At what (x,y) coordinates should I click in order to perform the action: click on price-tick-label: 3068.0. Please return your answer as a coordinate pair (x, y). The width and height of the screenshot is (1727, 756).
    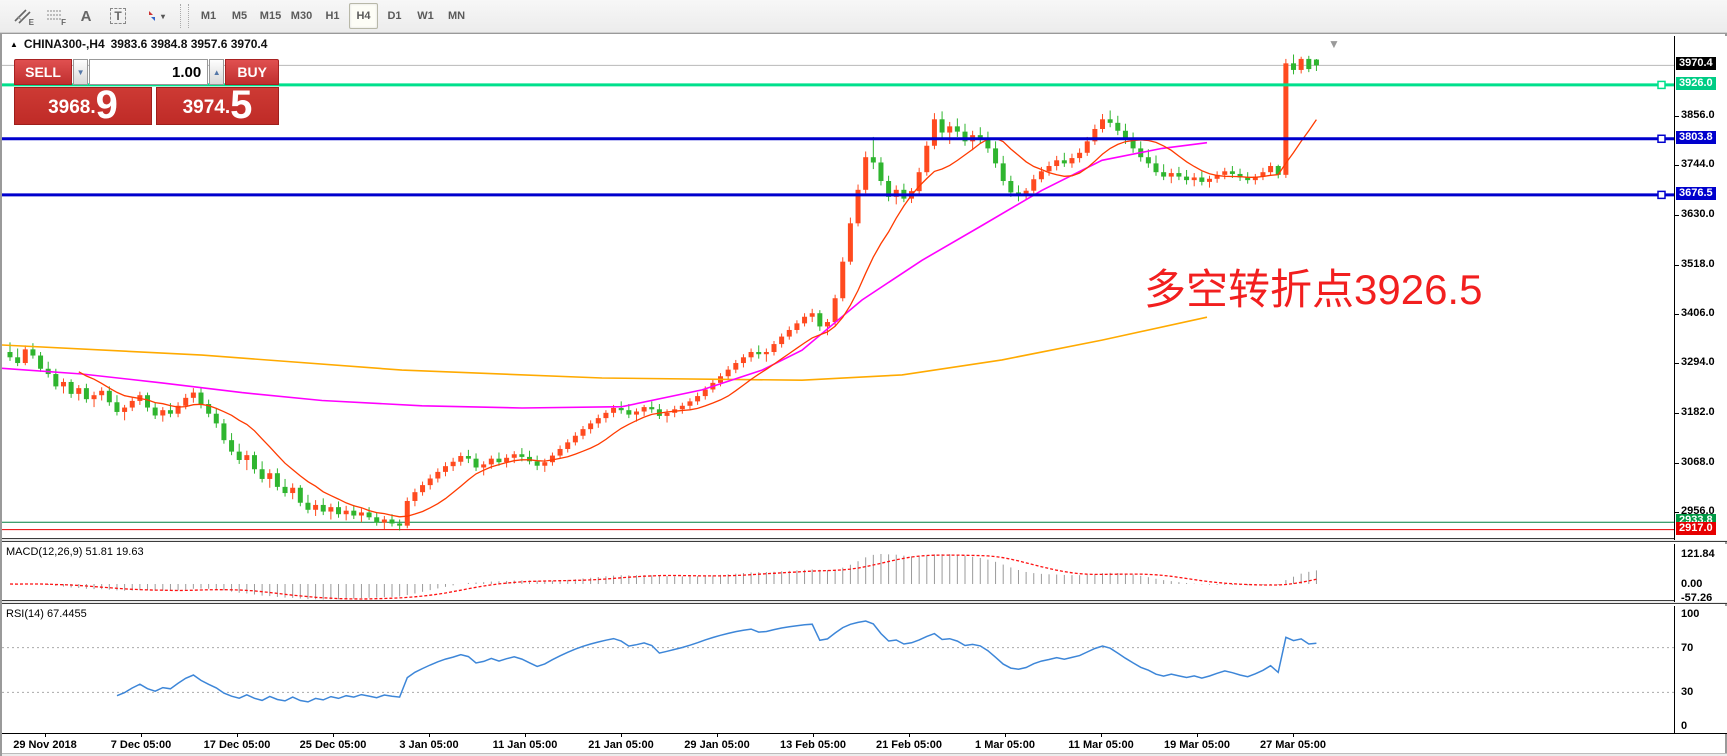
    Looking at the image, I should click on (1698, 462).